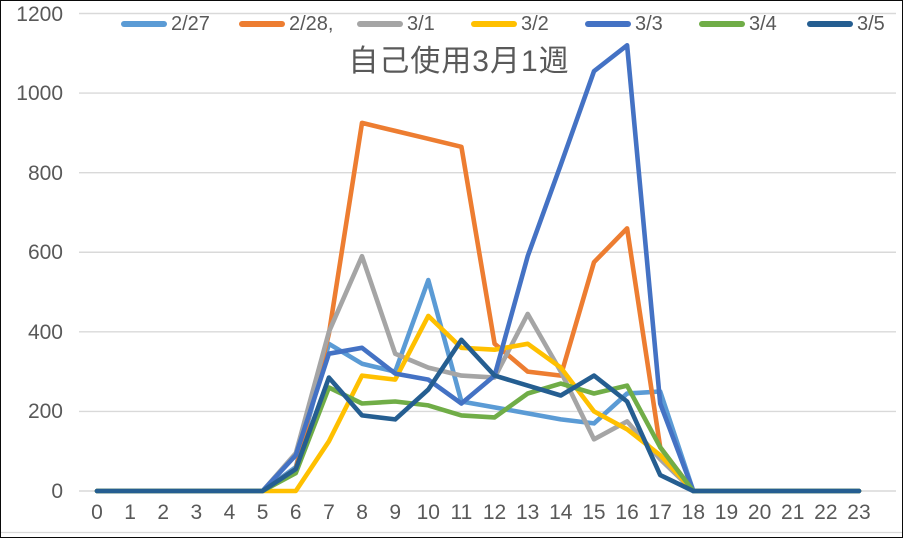 This screenshot has width=903, height=538. I want to click on legend-item-3/2: 3/2, so click(510, 24).